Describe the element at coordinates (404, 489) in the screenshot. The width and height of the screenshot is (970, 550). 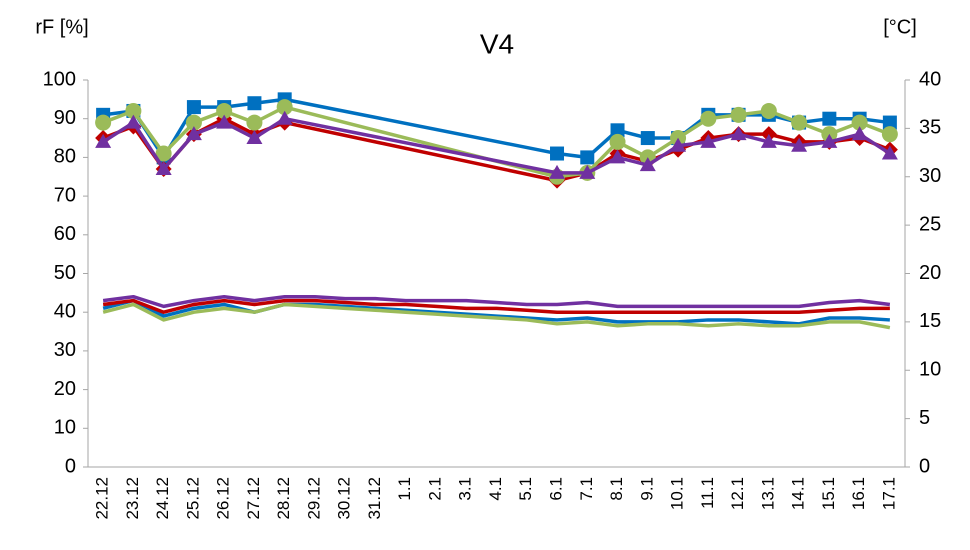
I see `x-tick-label: 1.1` at that location.